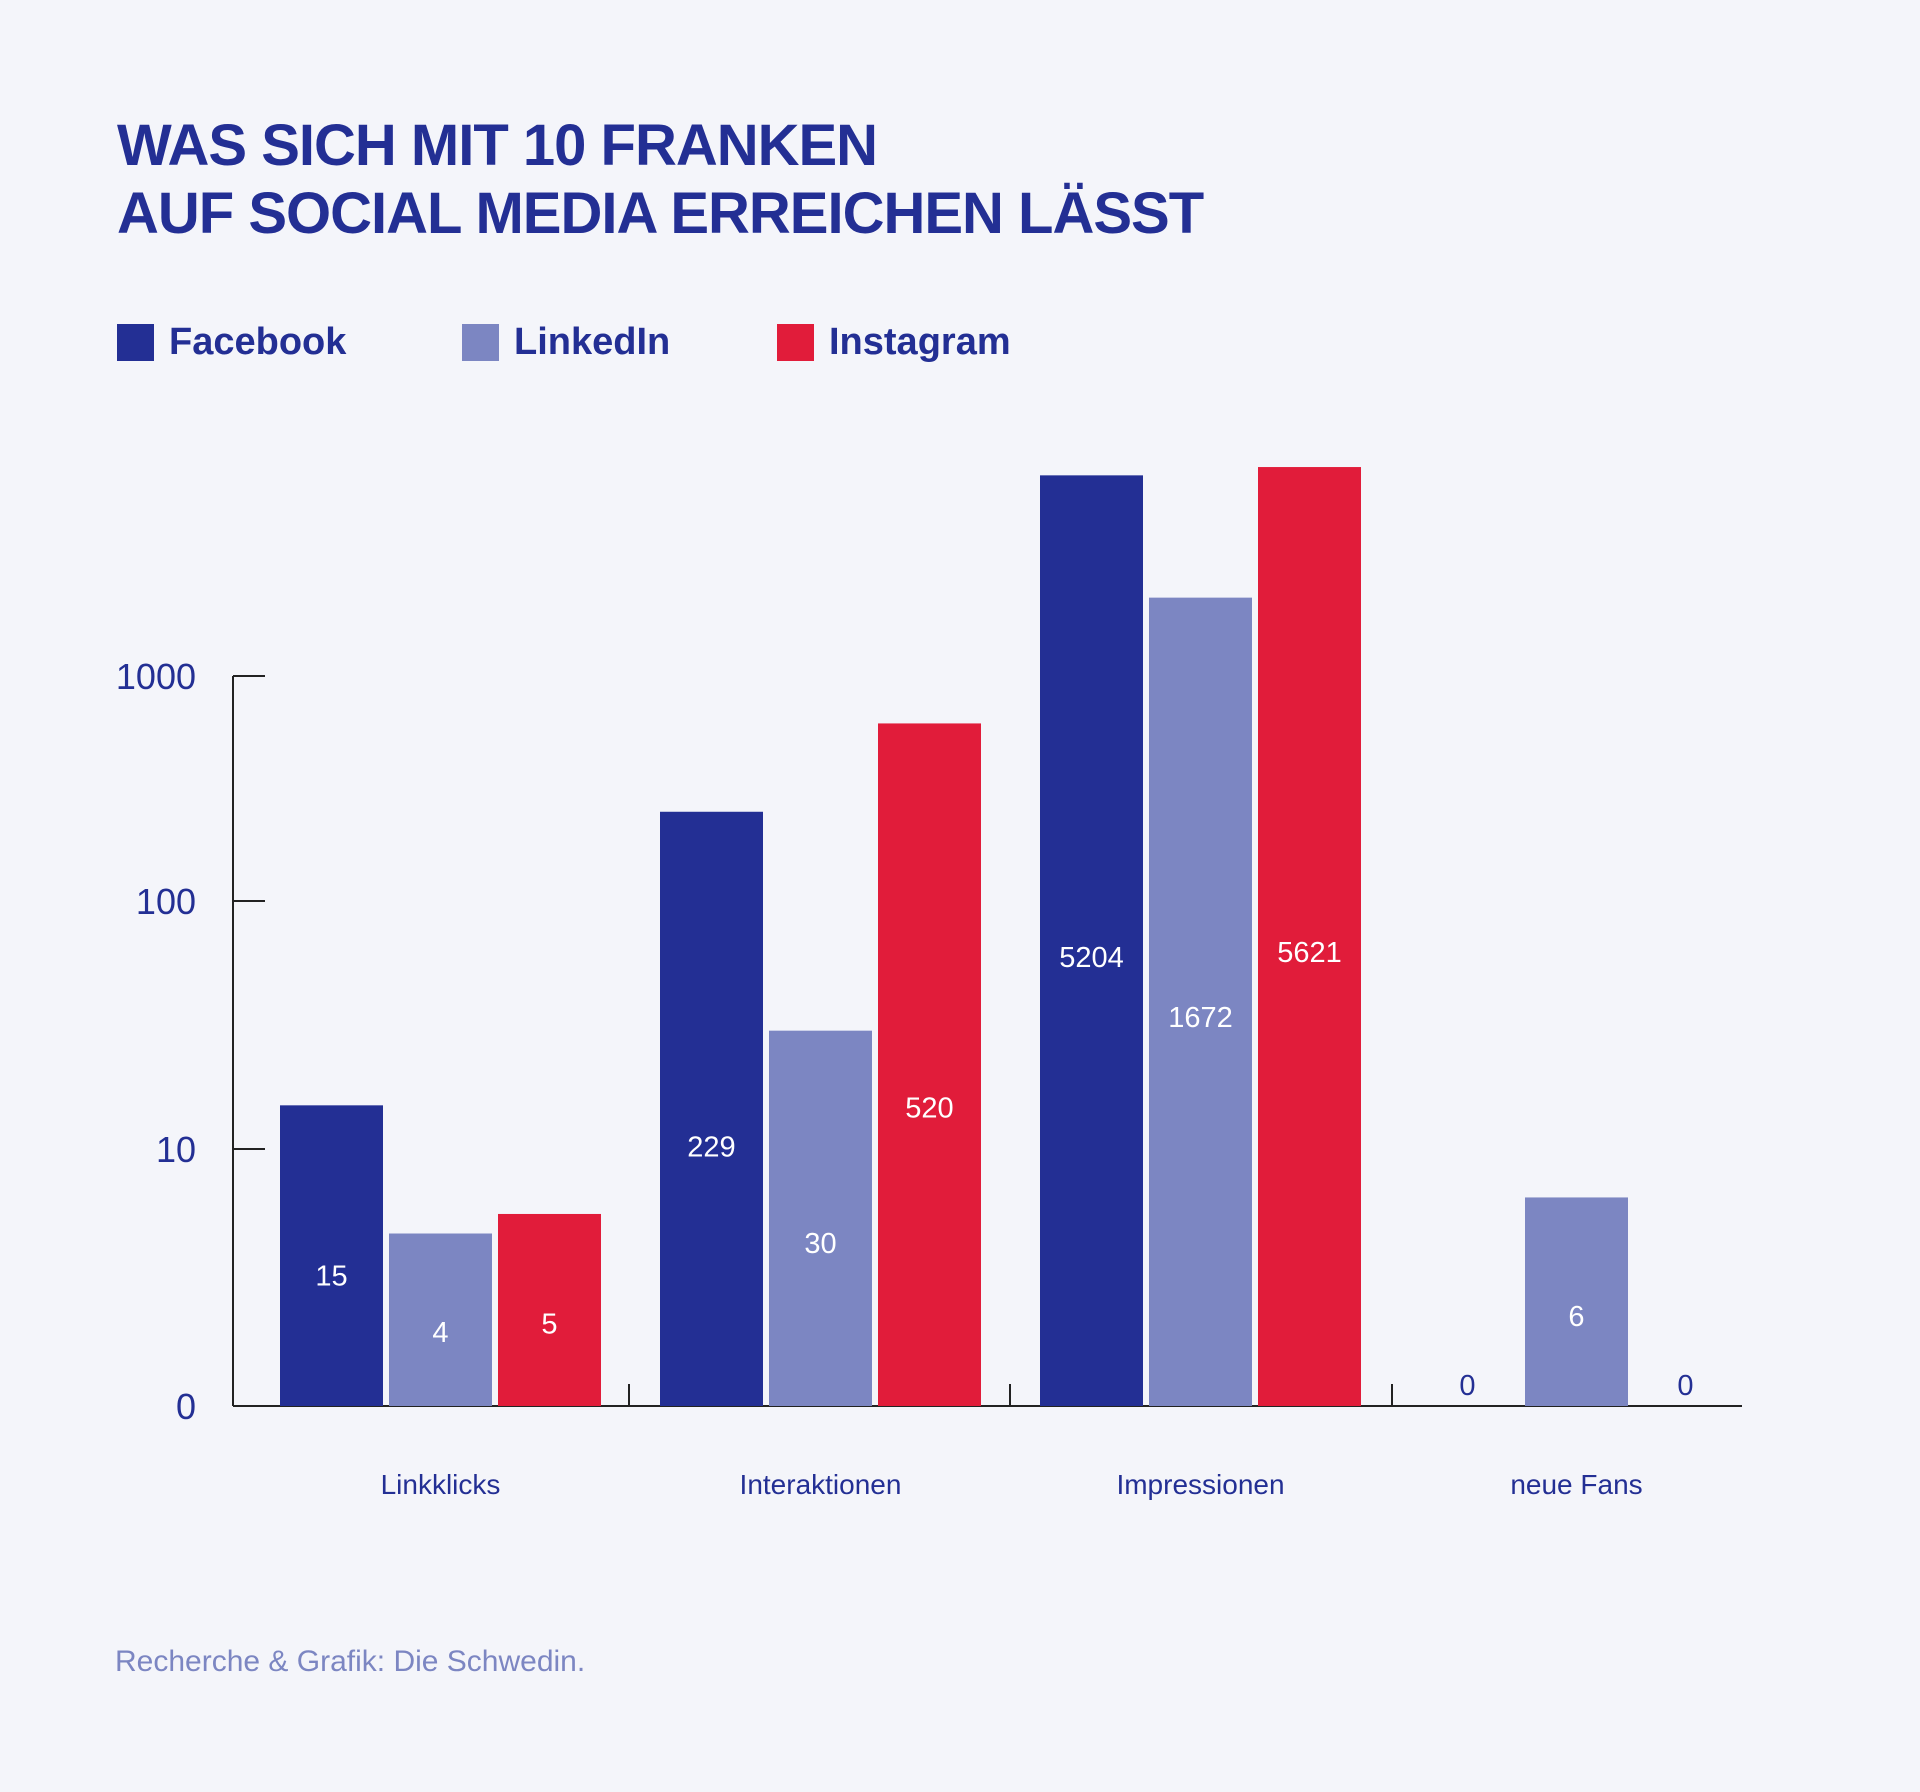 This screenshot has width=1920, height=1792. I want to click on data-label-instagram-interaktionen: 520, so click(929, 1109).